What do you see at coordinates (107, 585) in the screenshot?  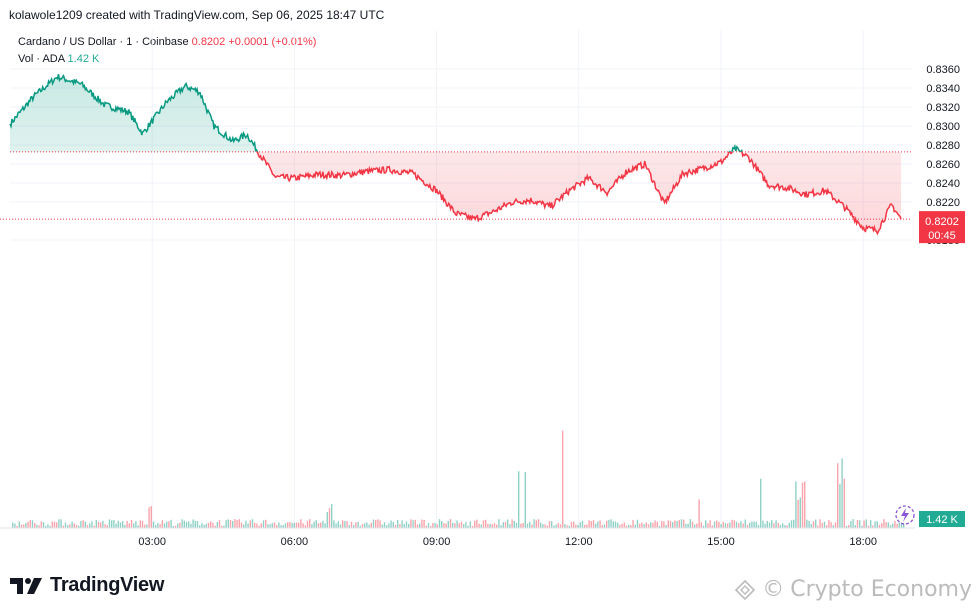 I see `brand-name: TradingView` at bounding box center [107, 585].